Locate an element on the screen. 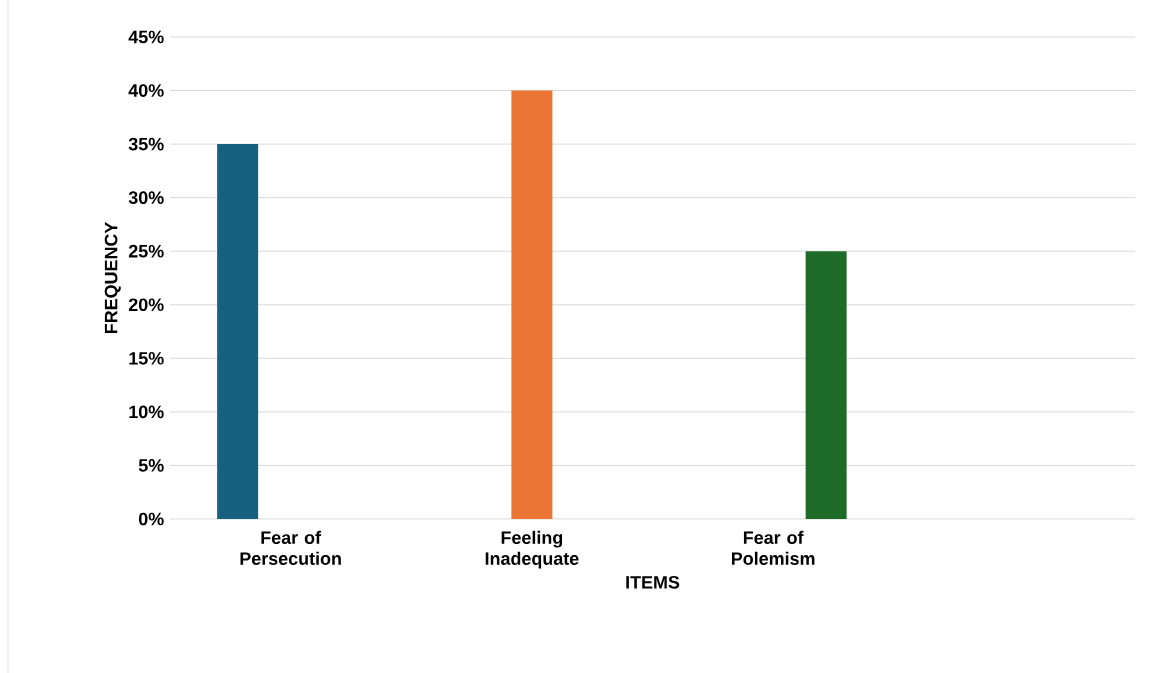 This screenshot has height=673, width=1149. y-tick-label: 45% is located at coordinates (146, 37).